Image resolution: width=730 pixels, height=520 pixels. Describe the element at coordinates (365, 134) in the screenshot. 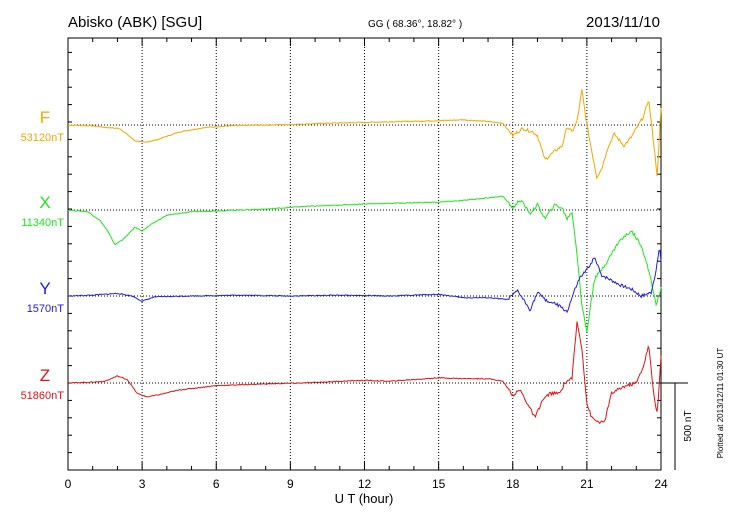

I see `series-line-F` at that location.